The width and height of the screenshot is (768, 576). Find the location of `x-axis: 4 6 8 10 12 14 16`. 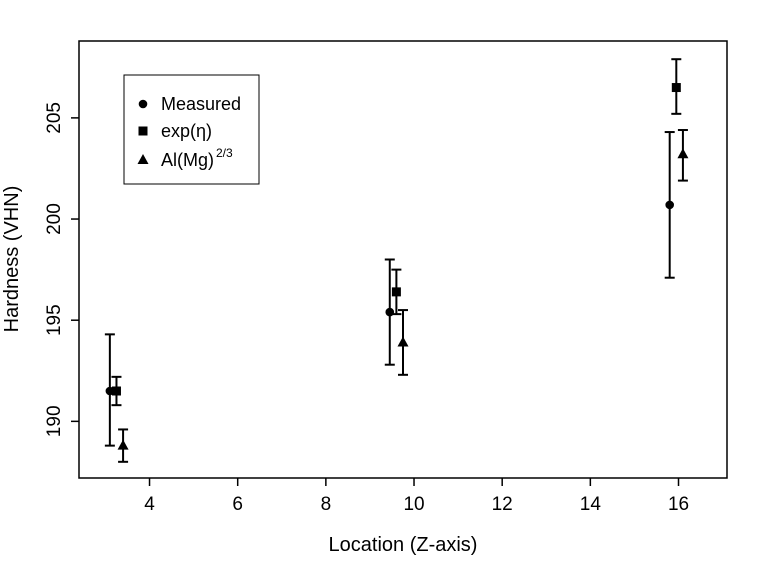

x-axis: 4 6 8 10 12 14 16 is located at coordinates (416, 496).